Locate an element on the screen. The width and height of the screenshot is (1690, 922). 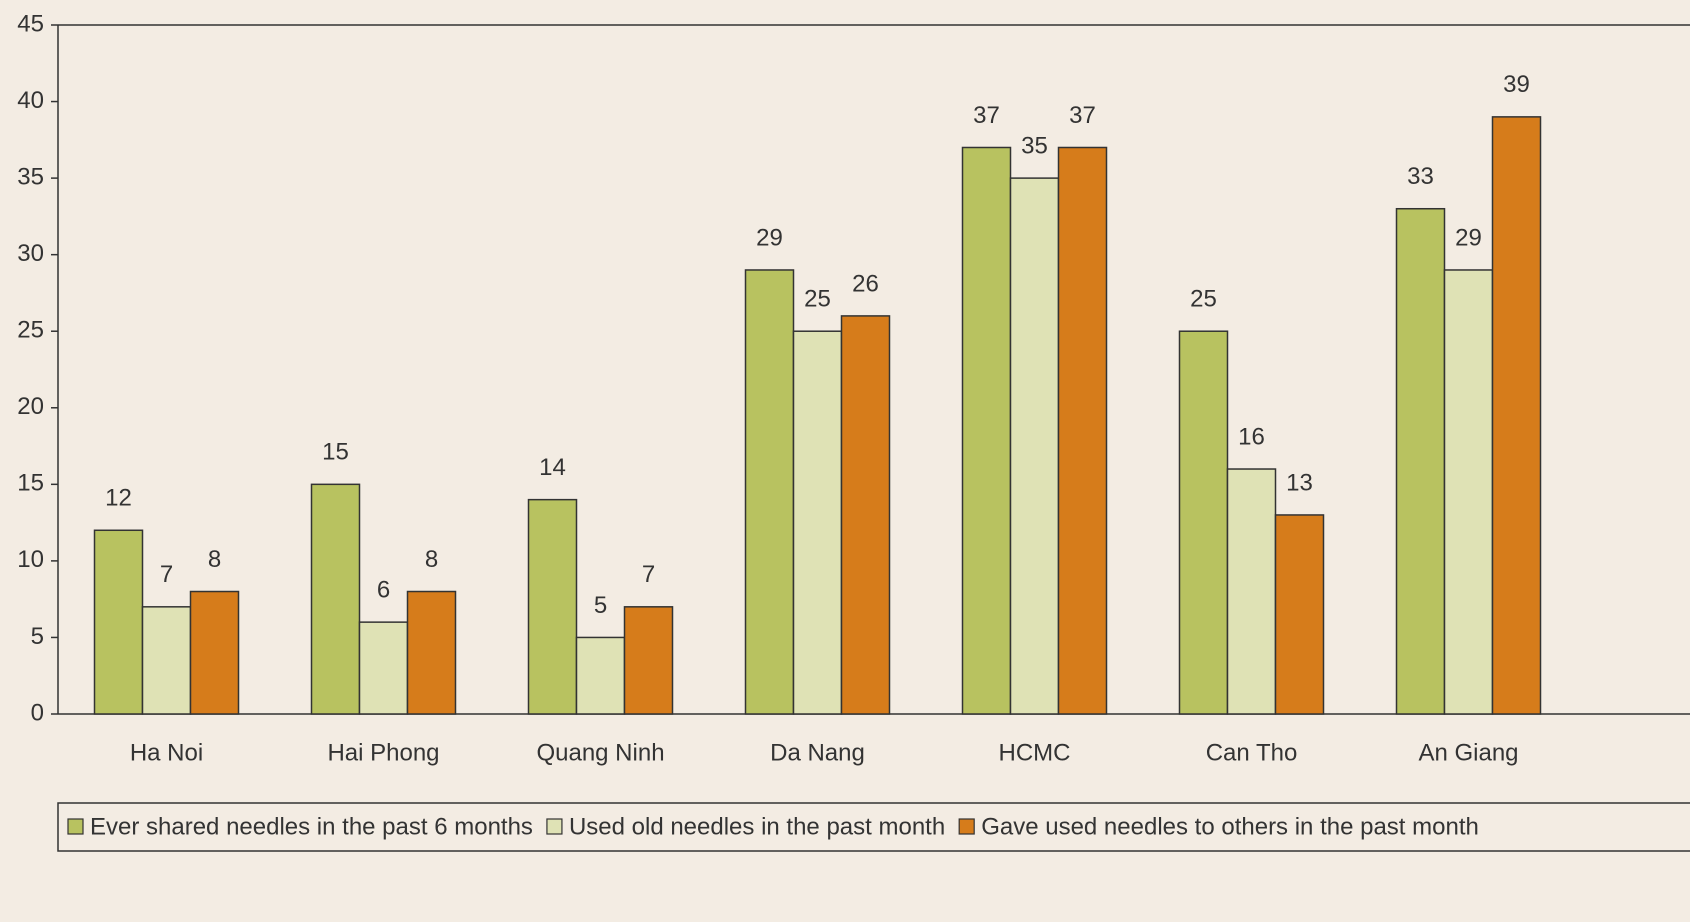
y-tick-label: 15 is located at coordinates (30, 483).